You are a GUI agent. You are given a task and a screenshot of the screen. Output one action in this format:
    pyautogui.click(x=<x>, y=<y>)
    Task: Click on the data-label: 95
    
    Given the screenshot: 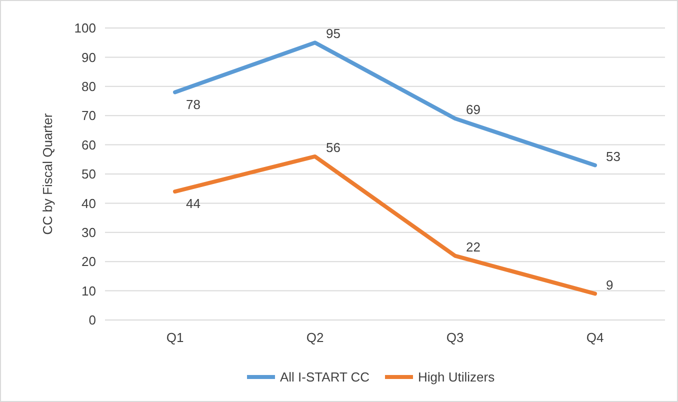 What is the action you would take?
    pyautogui.click(x=333, y=34)
    